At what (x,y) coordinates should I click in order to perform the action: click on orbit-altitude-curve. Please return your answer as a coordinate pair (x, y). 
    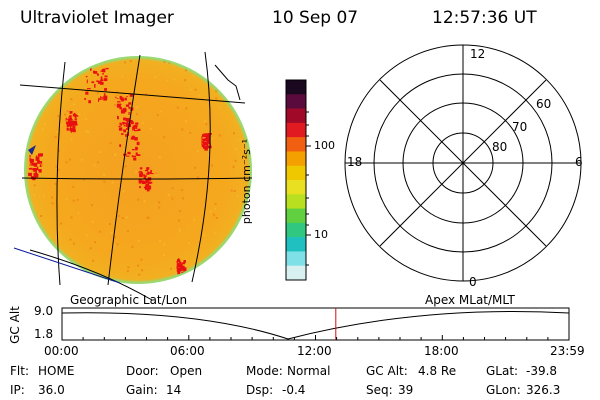
    Looking at the image, I should click on (315, 325).